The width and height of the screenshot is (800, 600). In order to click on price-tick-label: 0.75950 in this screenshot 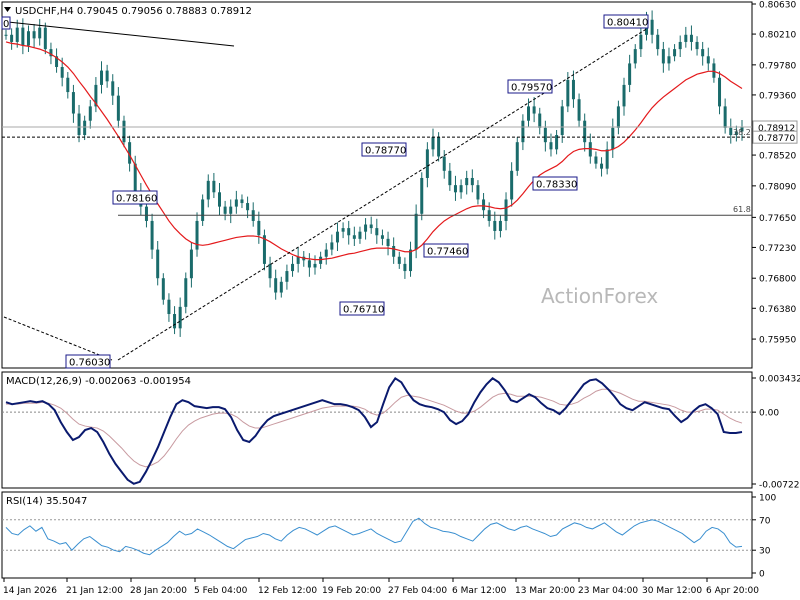, I will do `click(777, 341)`.